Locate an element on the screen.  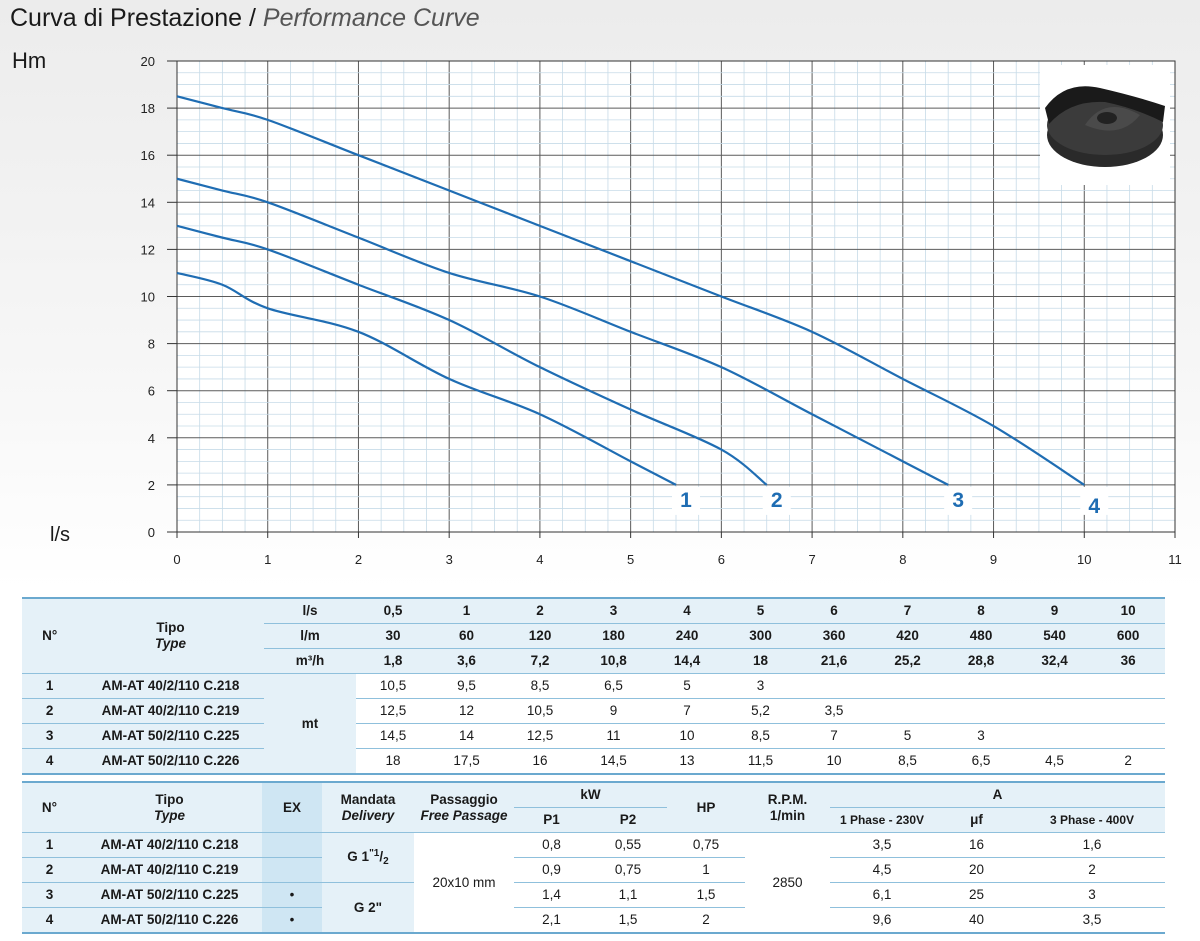
ex-marker: • is located at coordinates (292, 920).